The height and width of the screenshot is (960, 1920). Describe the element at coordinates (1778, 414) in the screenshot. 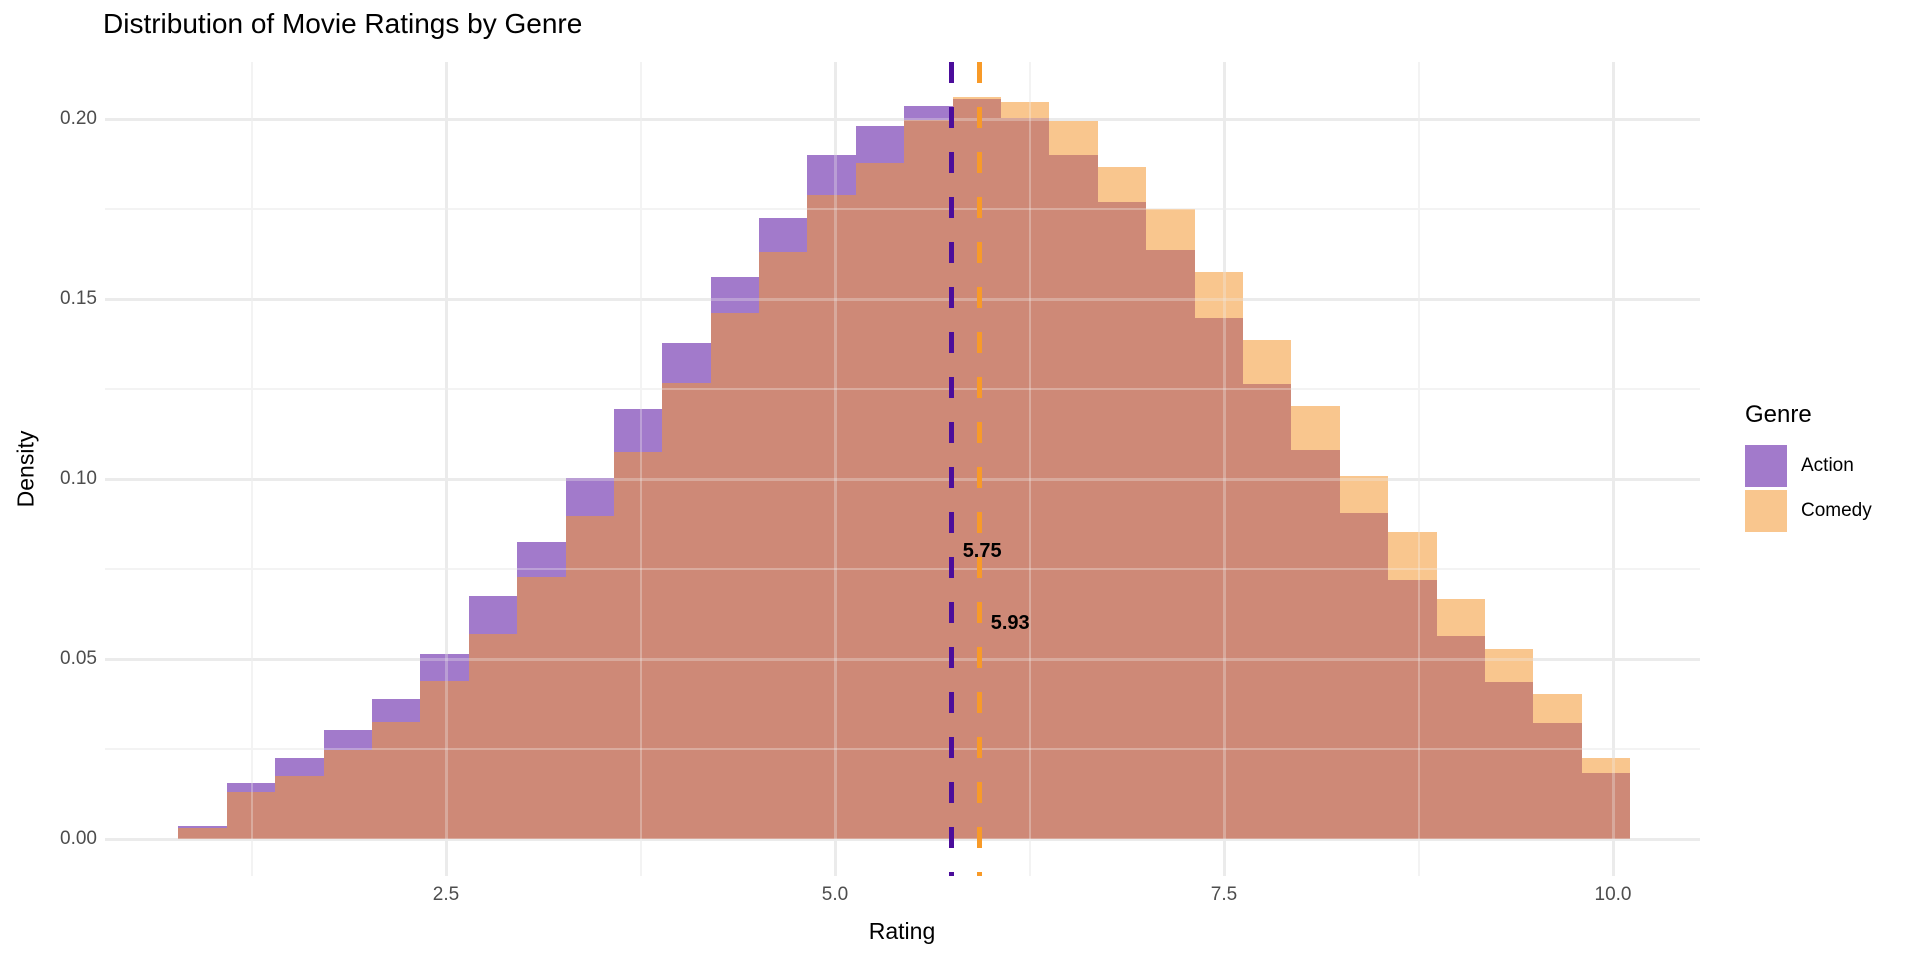

I see `legend-title: Genre` at that location.